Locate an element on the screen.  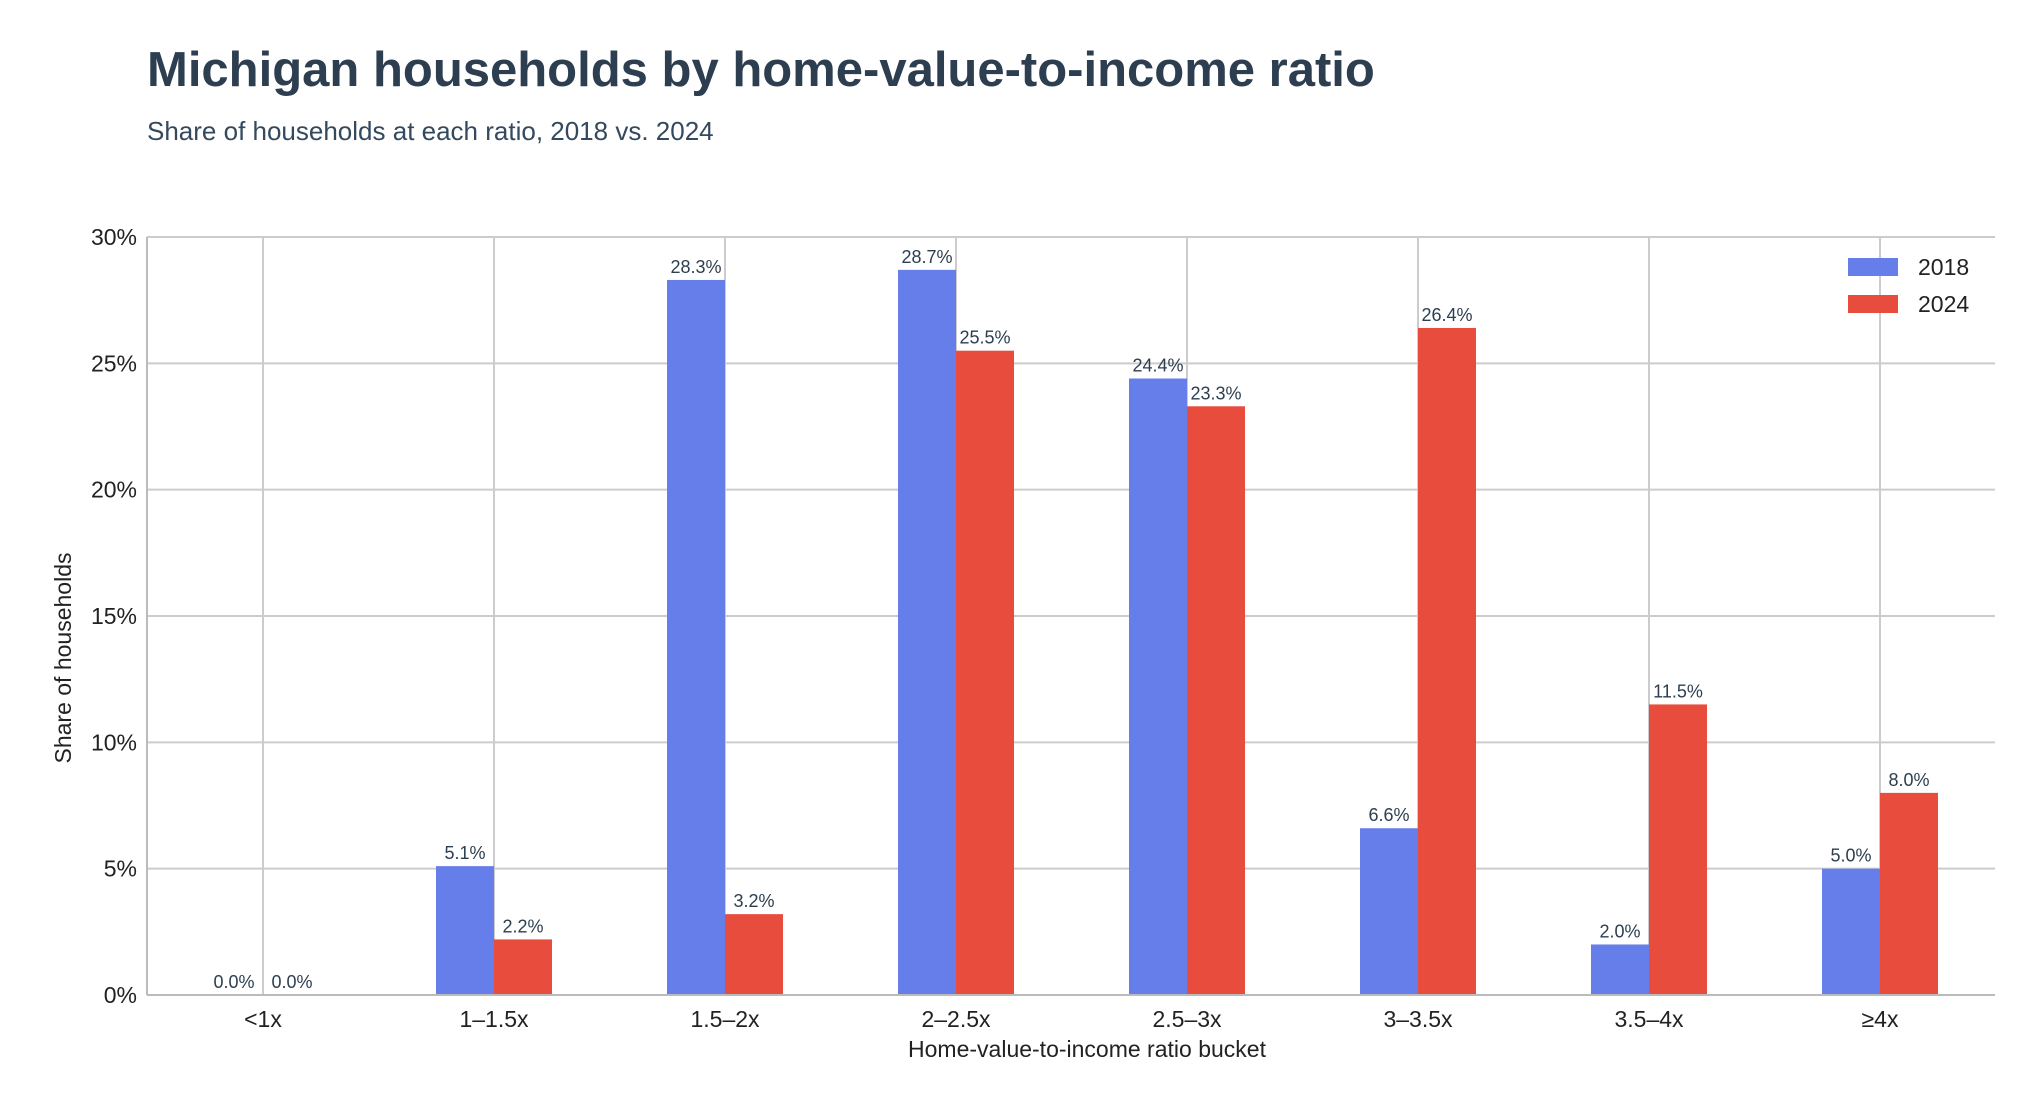
bar-value-label: 2.0% is located at coordinates (1619, 931).